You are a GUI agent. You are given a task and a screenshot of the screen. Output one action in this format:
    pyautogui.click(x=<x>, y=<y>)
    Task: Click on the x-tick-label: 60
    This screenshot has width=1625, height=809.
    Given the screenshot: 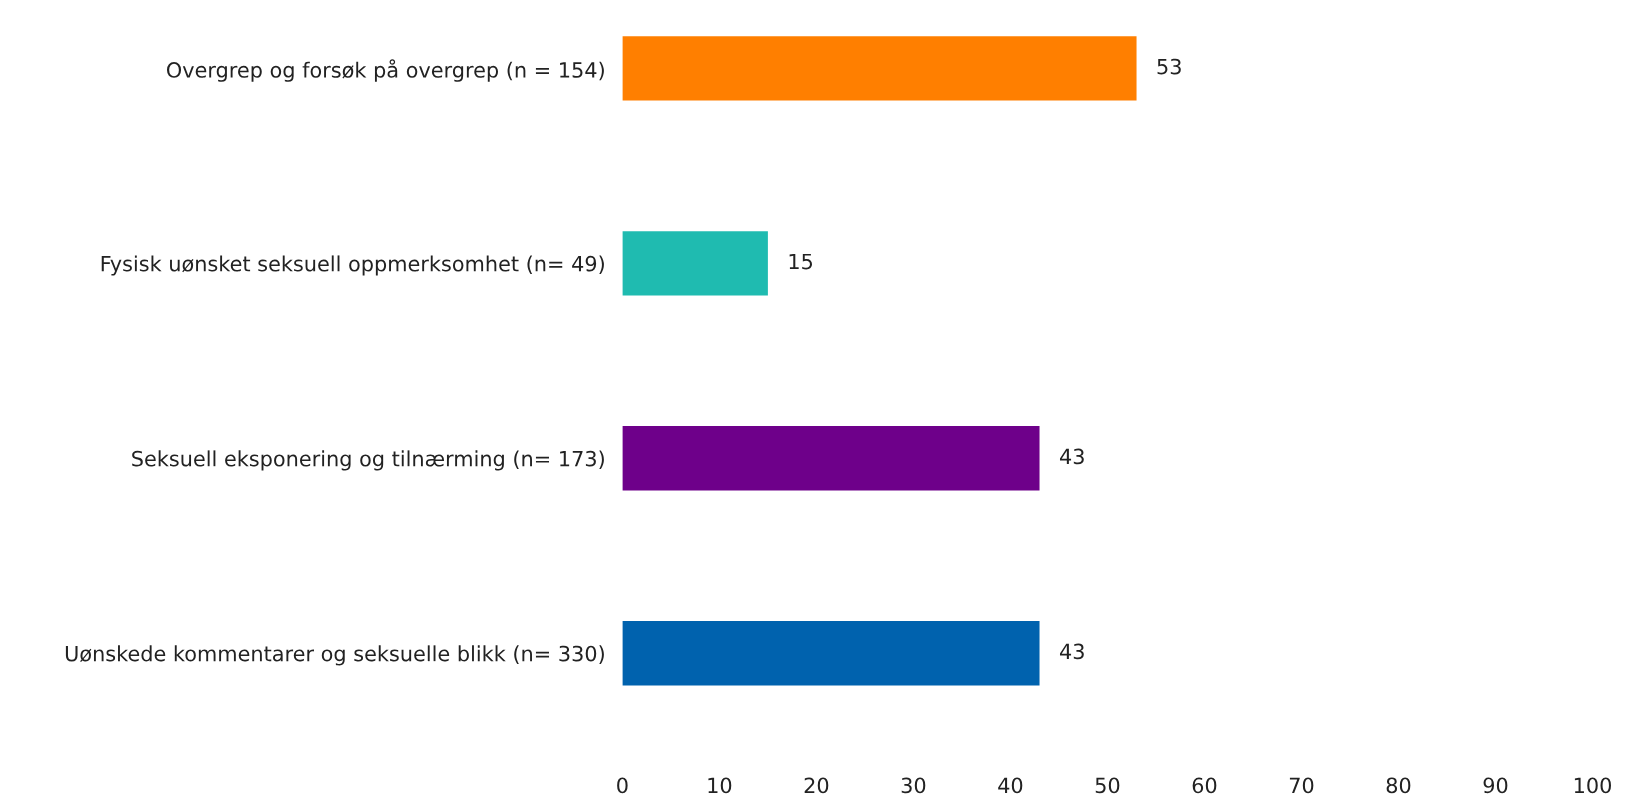 What is the action you would take?
    pyautogui.click(x=1204, y=785)
    